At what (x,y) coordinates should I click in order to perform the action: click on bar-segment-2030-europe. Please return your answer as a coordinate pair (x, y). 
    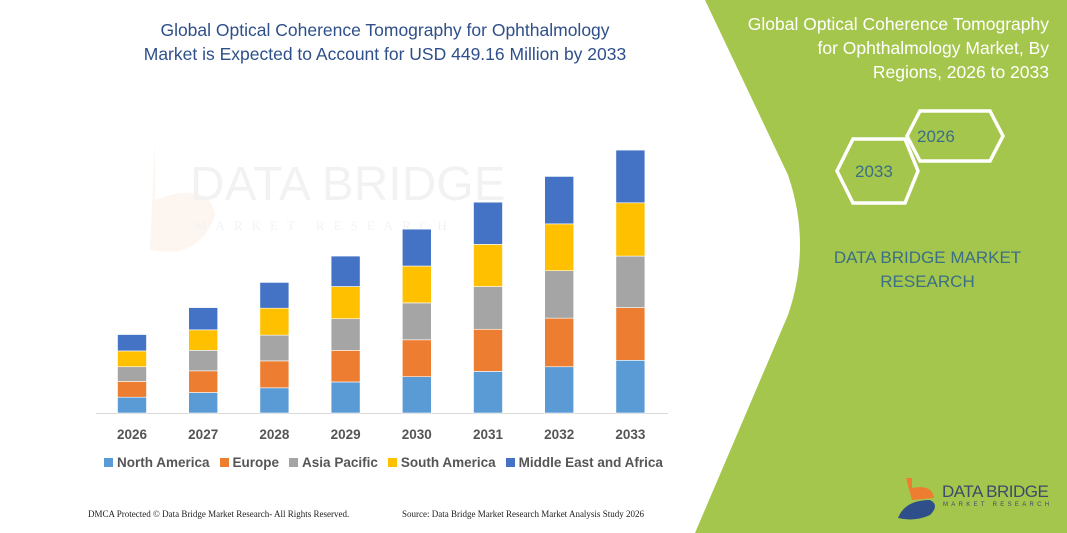
    Looking at the image, I should click on (416, 358).